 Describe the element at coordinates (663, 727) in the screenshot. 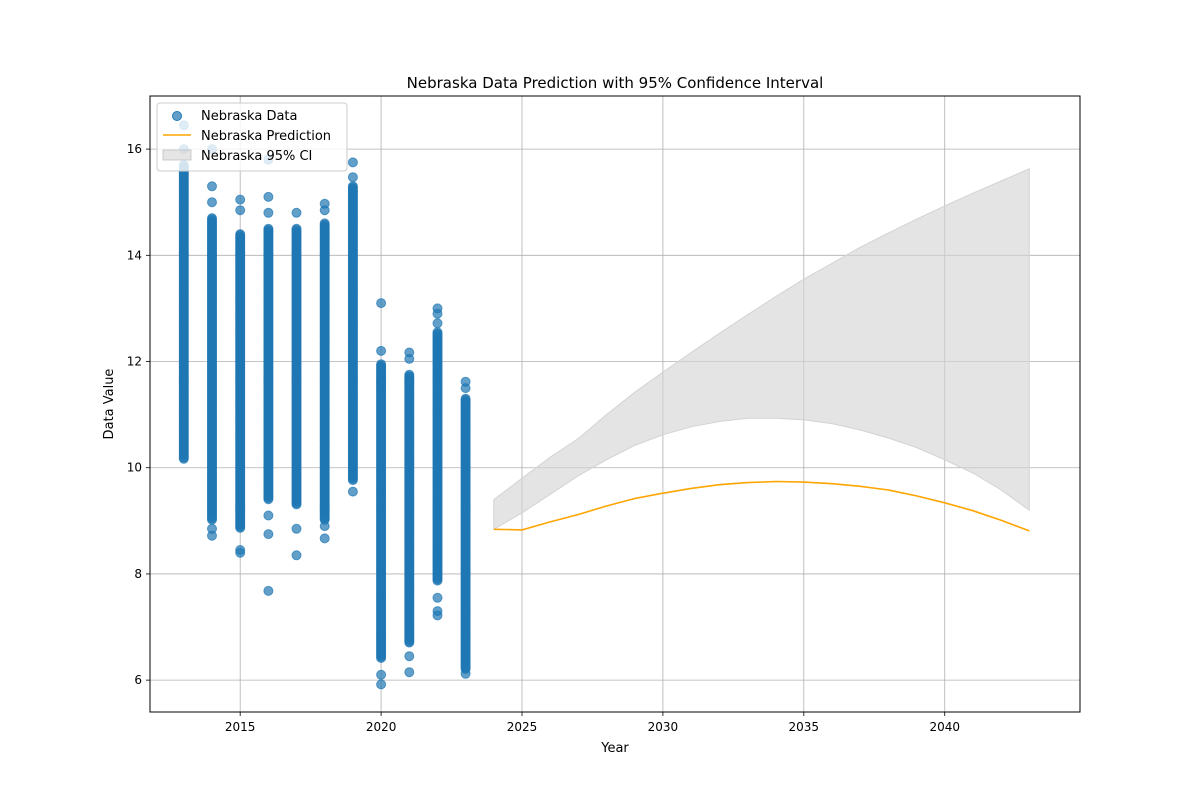

I see `x-tick-label: 2030` at that location.